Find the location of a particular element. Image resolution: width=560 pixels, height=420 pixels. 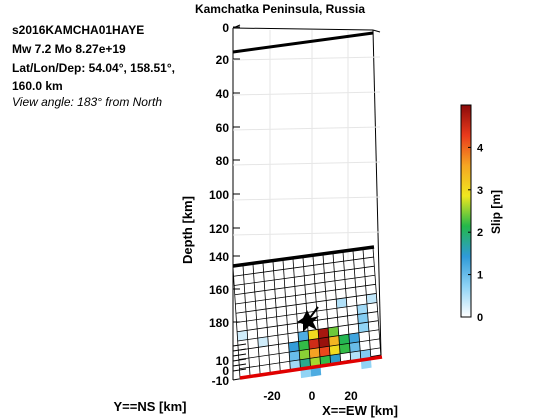

x-tick-label: -20 is located at coordinates (272, 396).